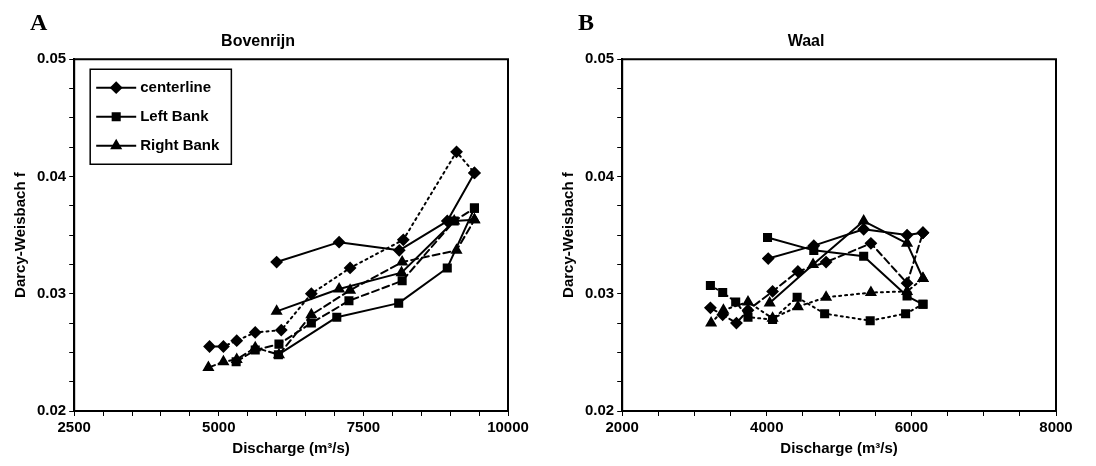 Image resolution: width=1096 pixels, height=466 pixels. Describe the element at coordinates (622, 427) in the screenshot. I see `x-tick-label: 2000` at that location.